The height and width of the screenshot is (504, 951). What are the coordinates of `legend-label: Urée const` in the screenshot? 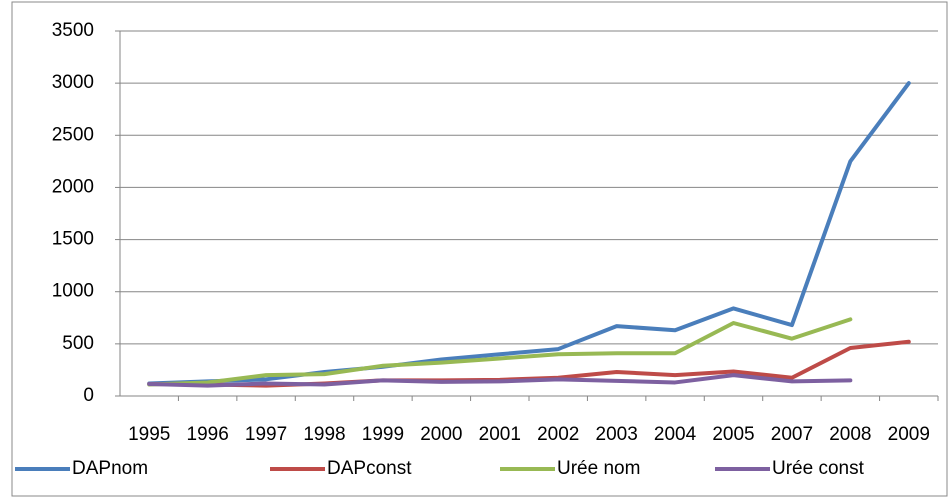 It's located at (818, 468).